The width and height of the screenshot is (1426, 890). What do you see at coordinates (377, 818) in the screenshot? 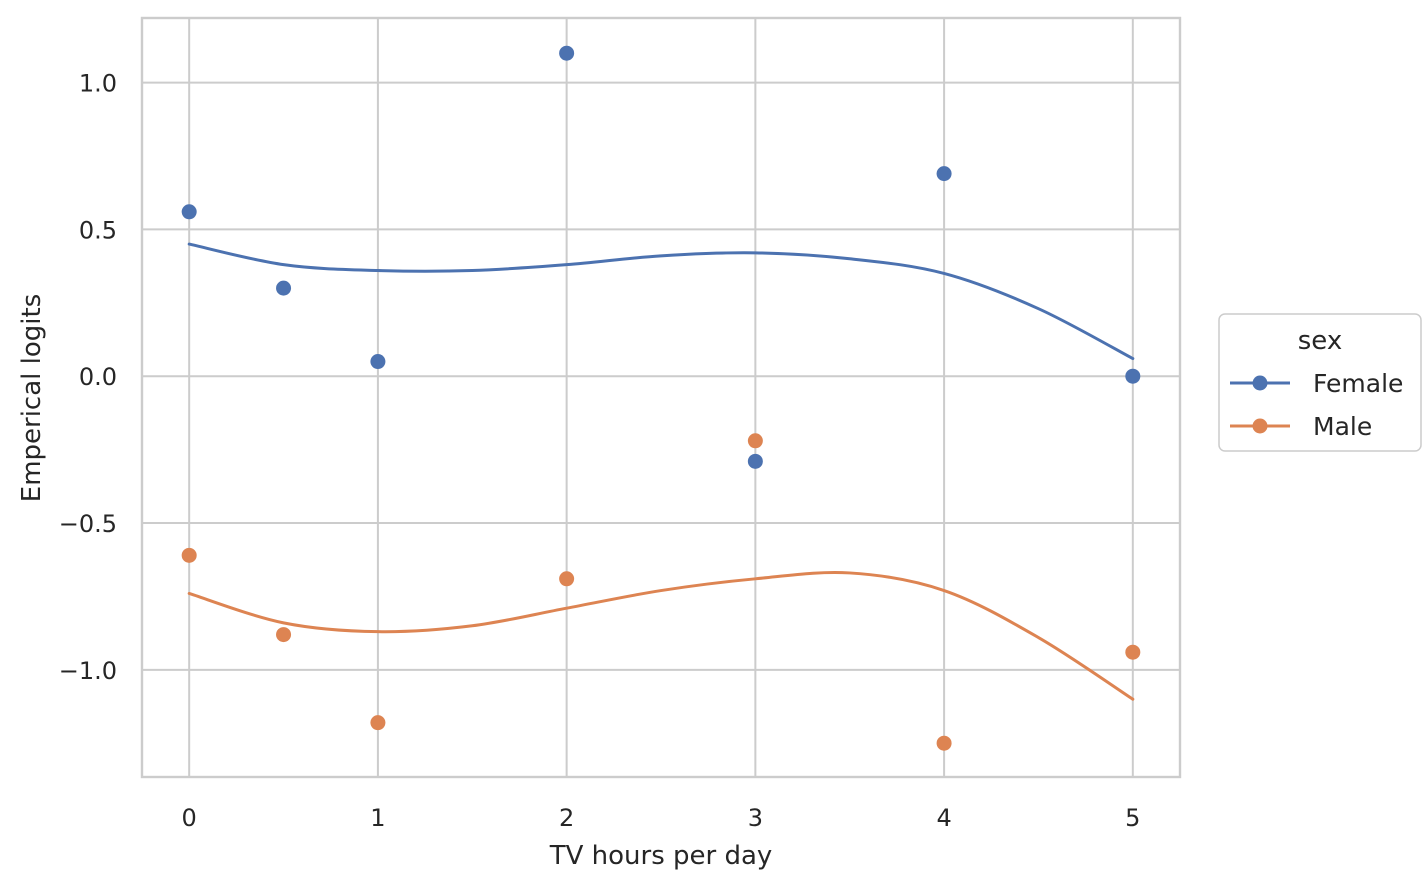
I see `x-tick-label: 1` at bounding box center [377, 818].